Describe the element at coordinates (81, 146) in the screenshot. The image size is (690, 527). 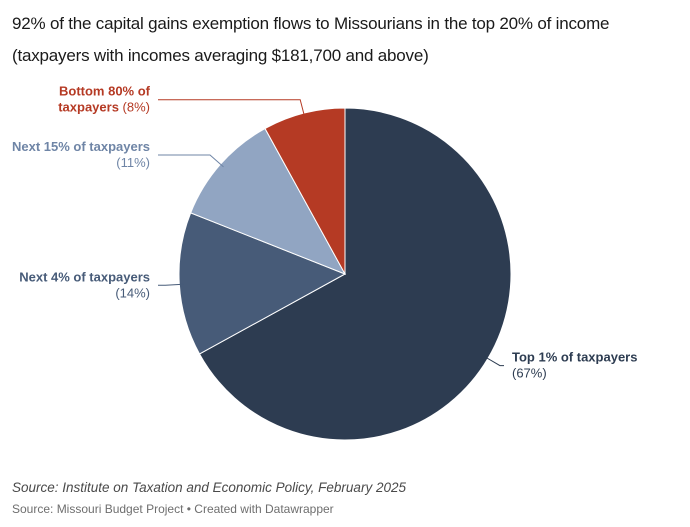
I see `slice-name-3-line-1: Next 15% of taxpayers` at that location.